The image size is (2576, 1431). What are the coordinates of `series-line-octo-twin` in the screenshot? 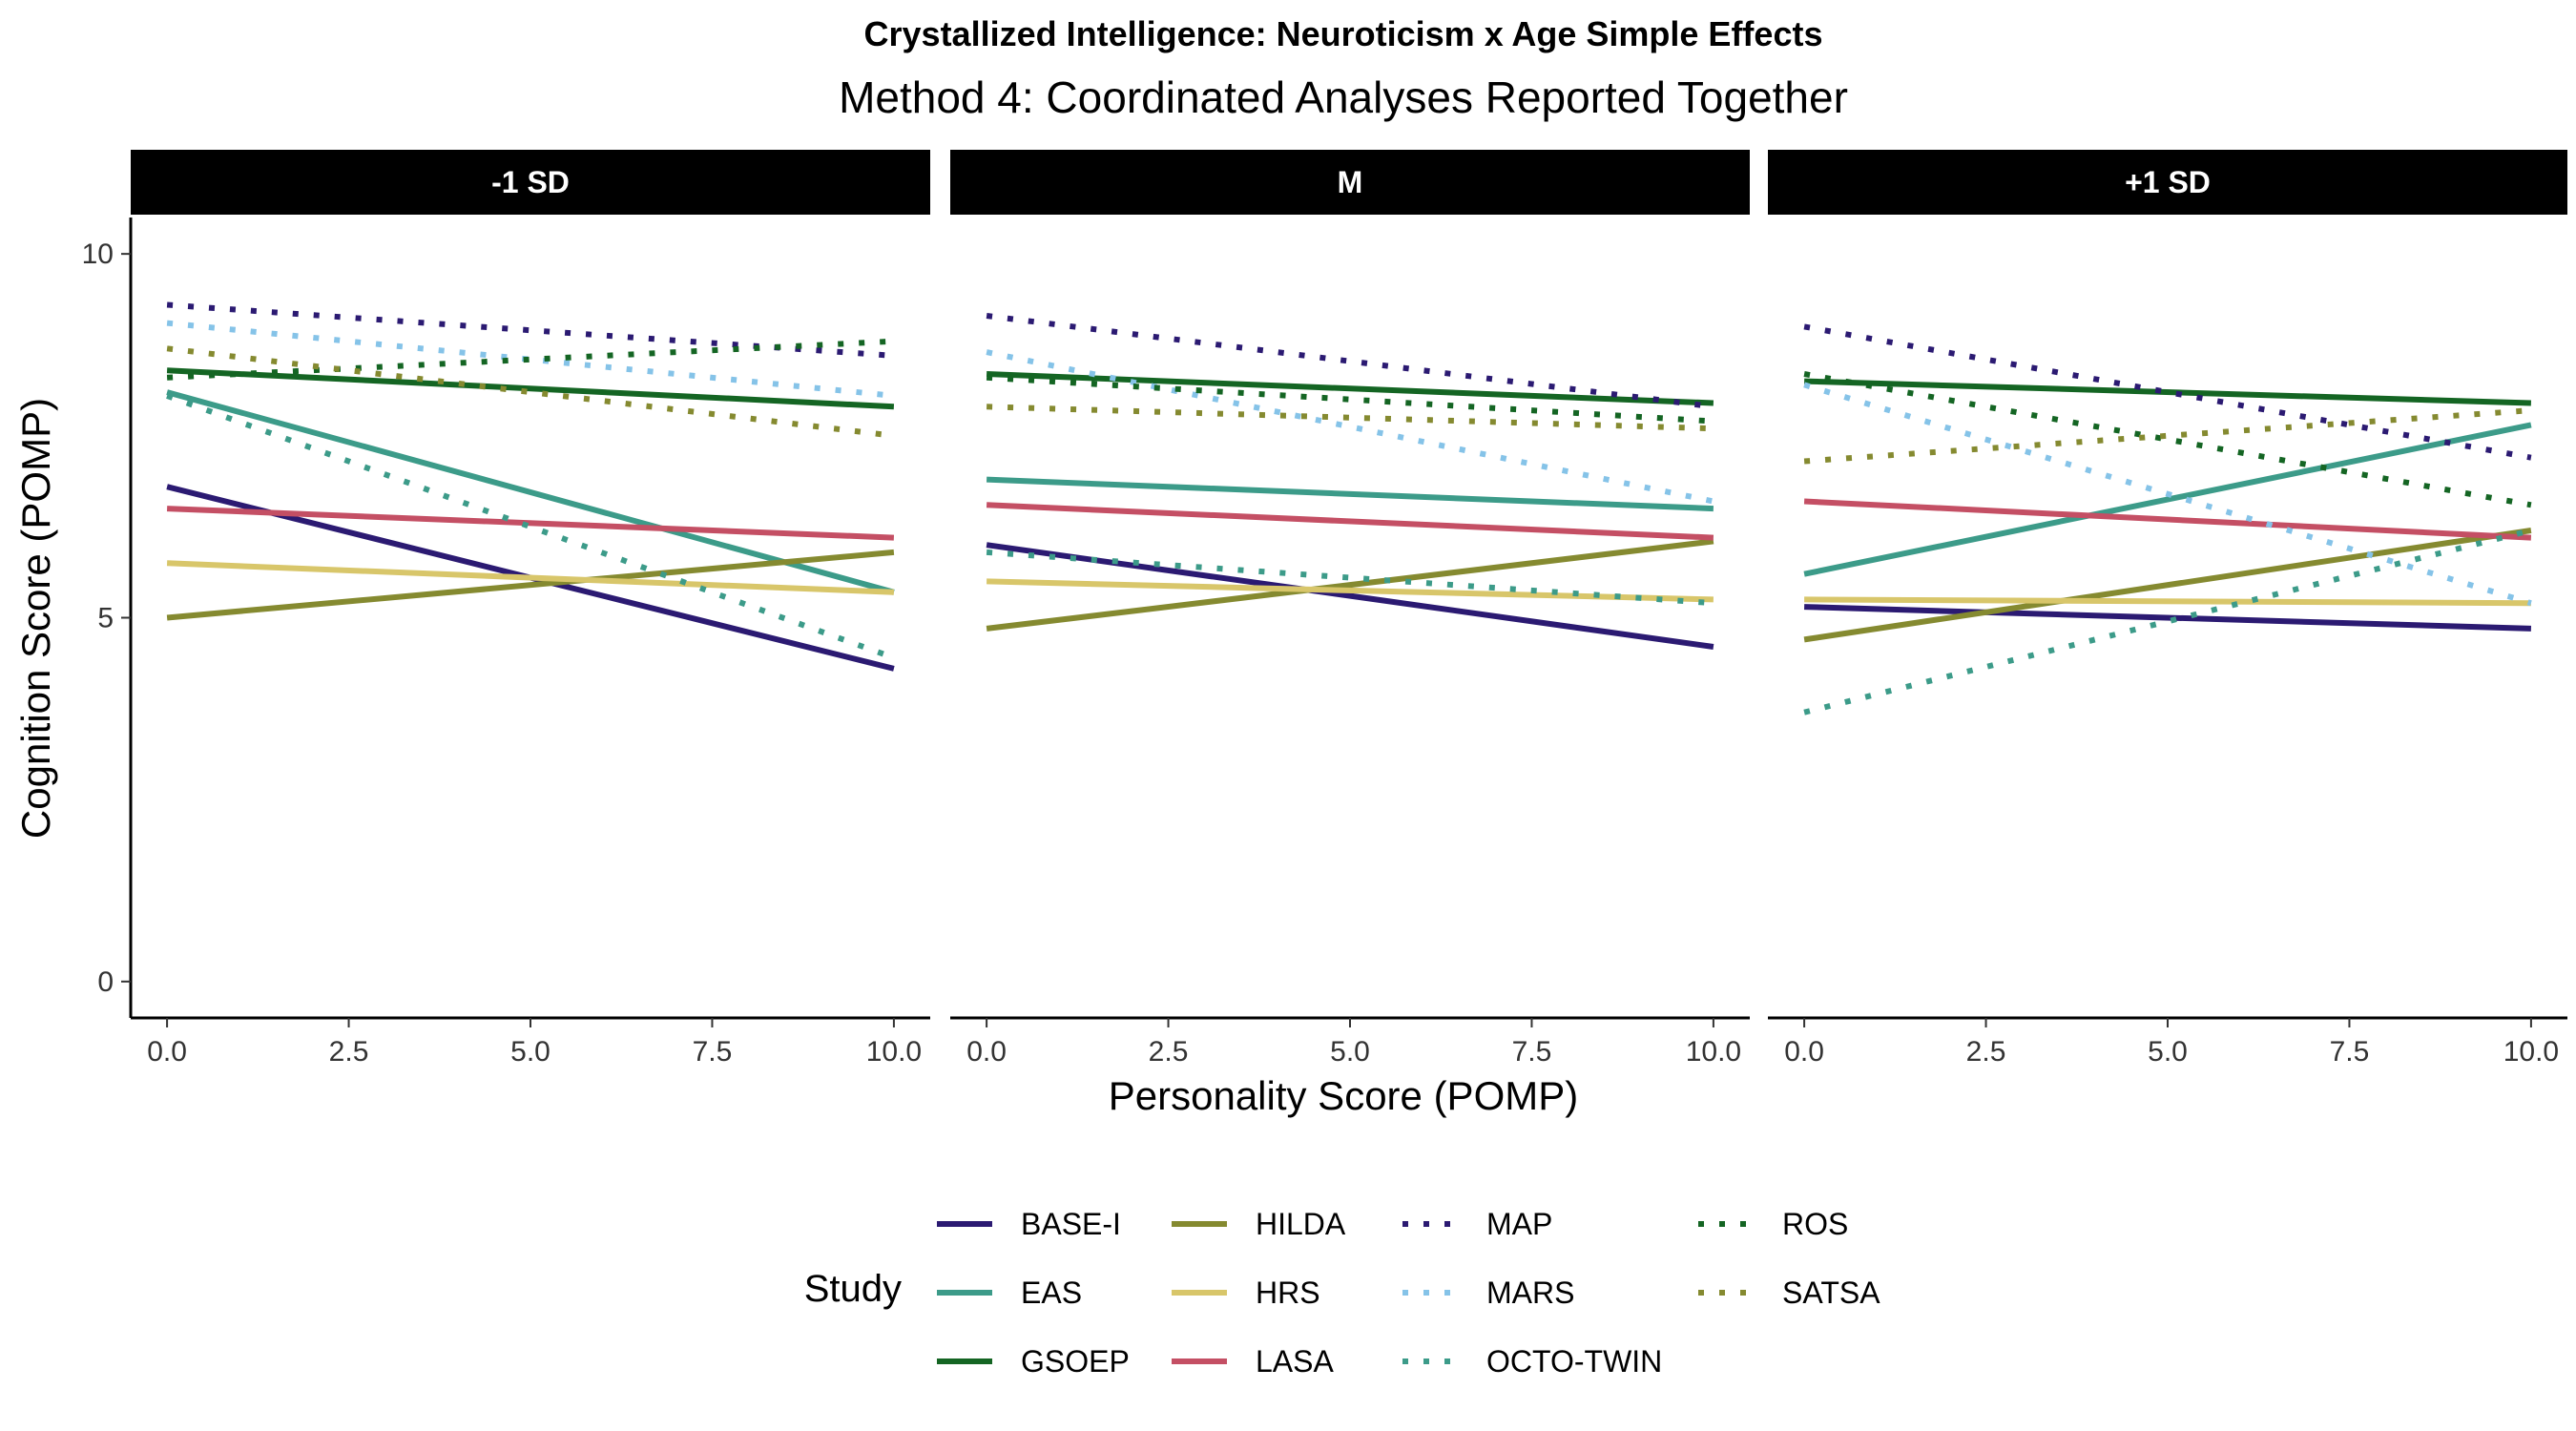 It's located at (530, 527).